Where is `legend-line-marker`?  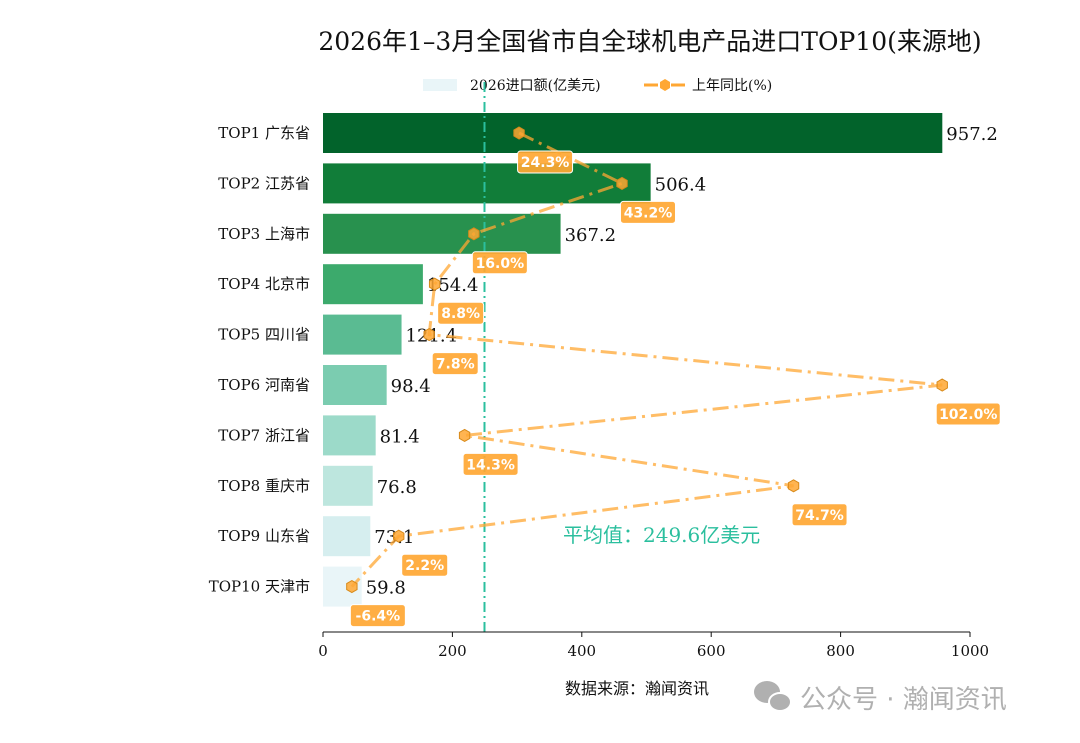 legend-line-marker is located at coordinates (665, 85).